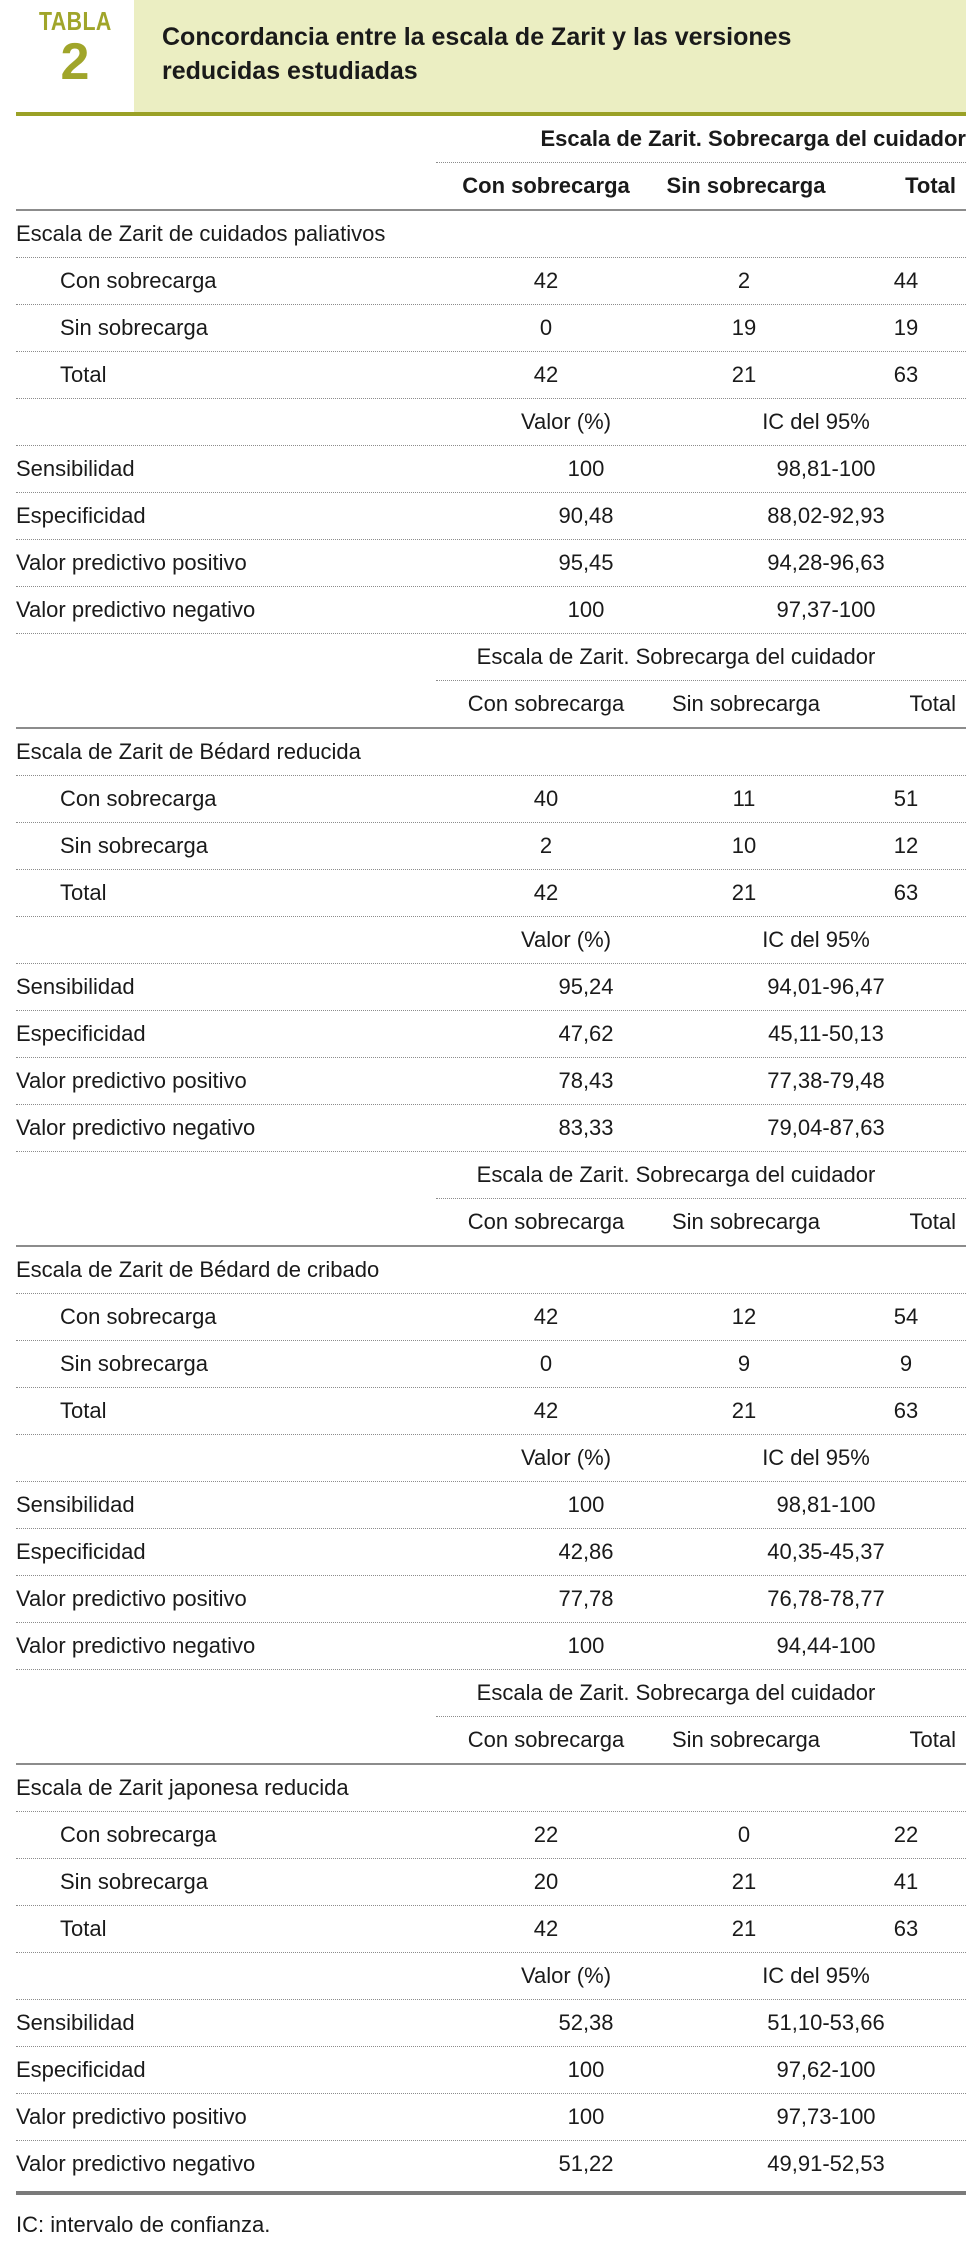 The image size is (974, 2266). What do you see at coordinates (198, 1269) in the screenshot?
I see `scale-name: Escala de Zarit de Bédard de cribado` at bounding box center [198, 1269].